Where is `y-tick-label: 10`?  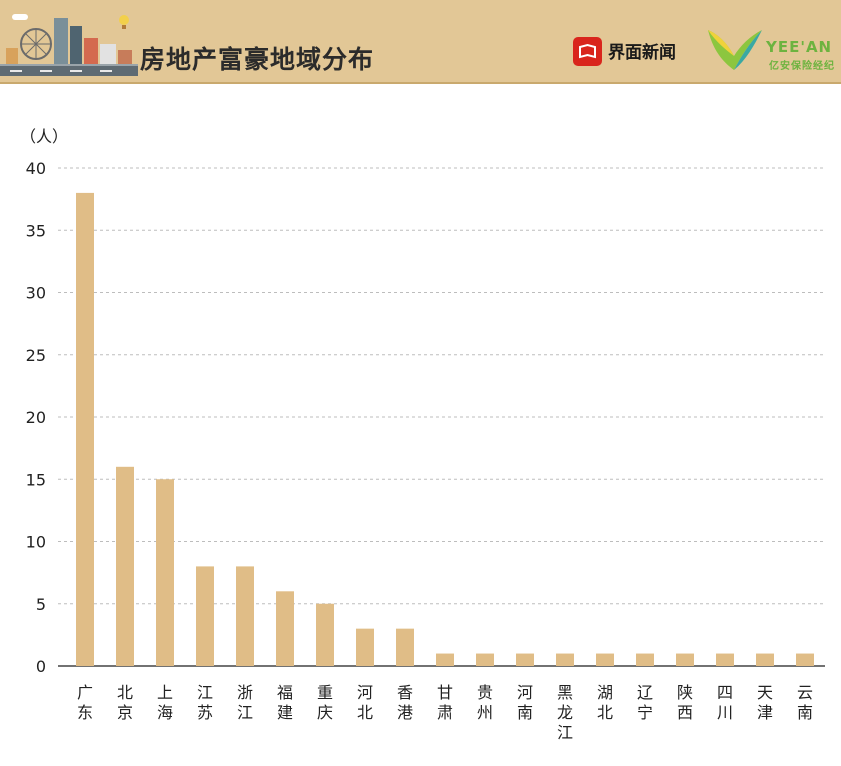
y-tick-label: 10 is located at coordinates (36, 542).